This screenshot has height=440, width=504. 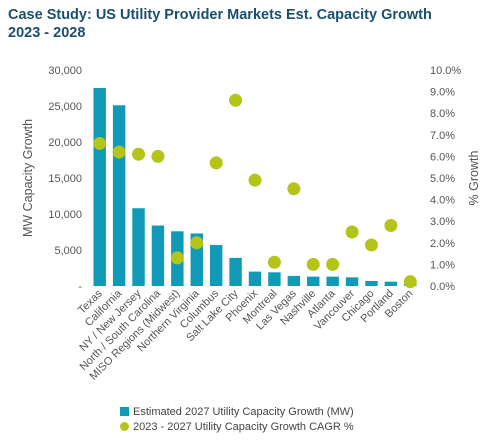 What do you see at coordinates (442, 265) in the screenshot?
I see `right-tick-label: 1.0%` at bounding box center [442, 265].